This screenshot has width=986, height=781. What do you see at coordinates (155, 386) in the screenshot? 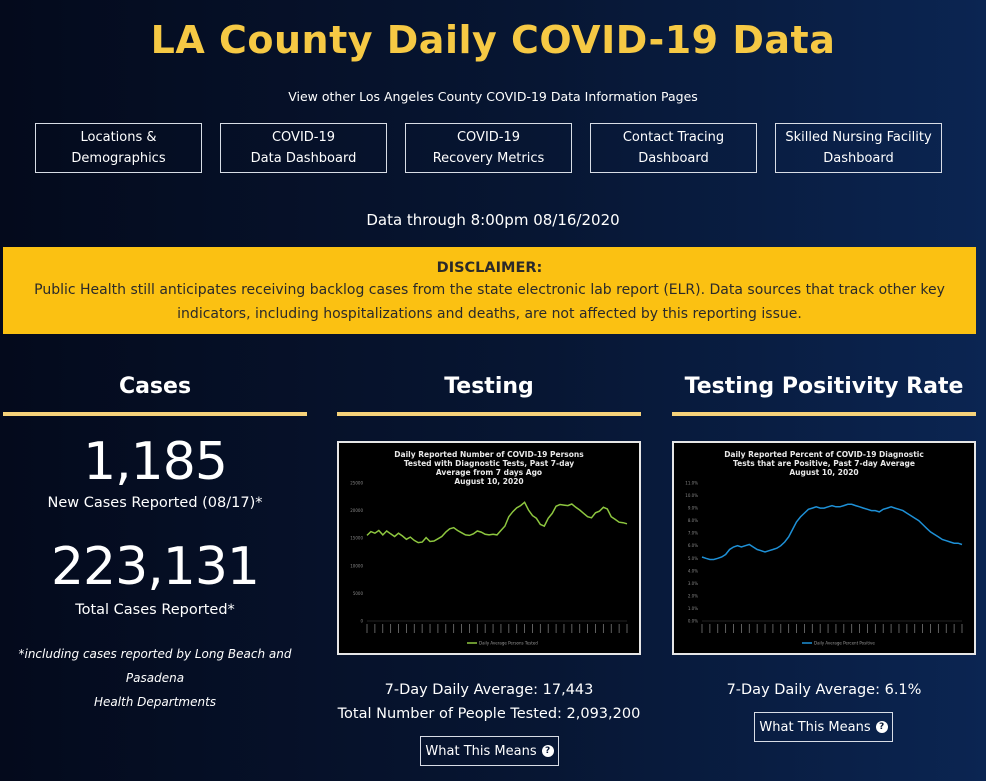
I see `cases-heading: Cases` at bounding box center [155, 386].